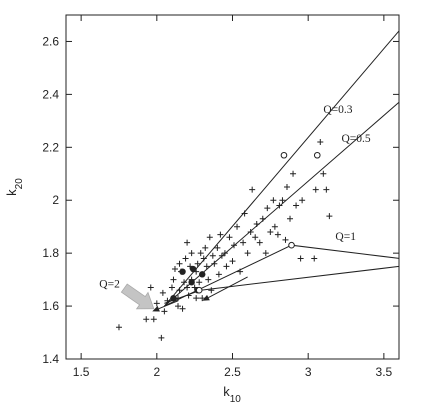 This screenshot has height=409, width=421. I want to click on y-tick-label: 2.6, so click(50, 41).